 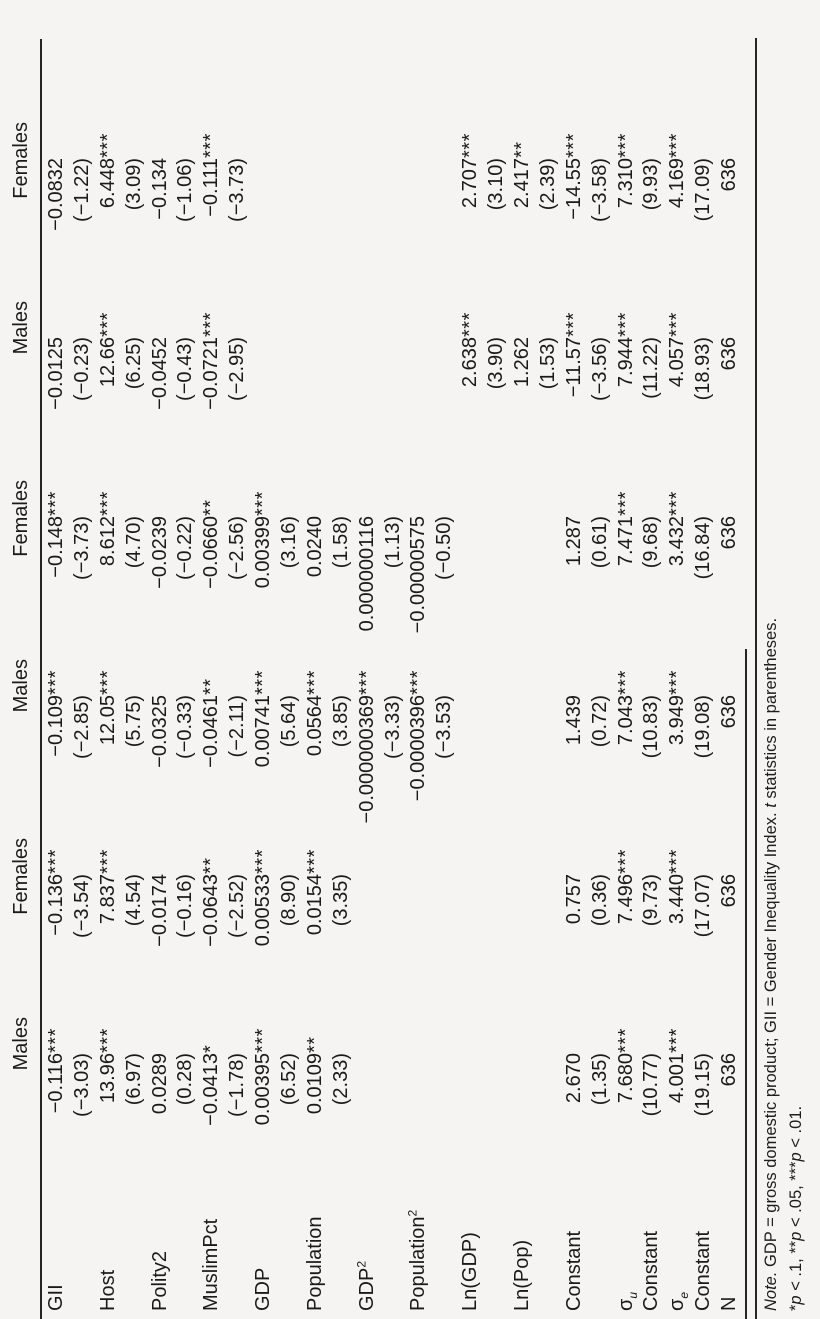 I want to click on table-cell: 6.448 ***, so click(x=109, y=209).